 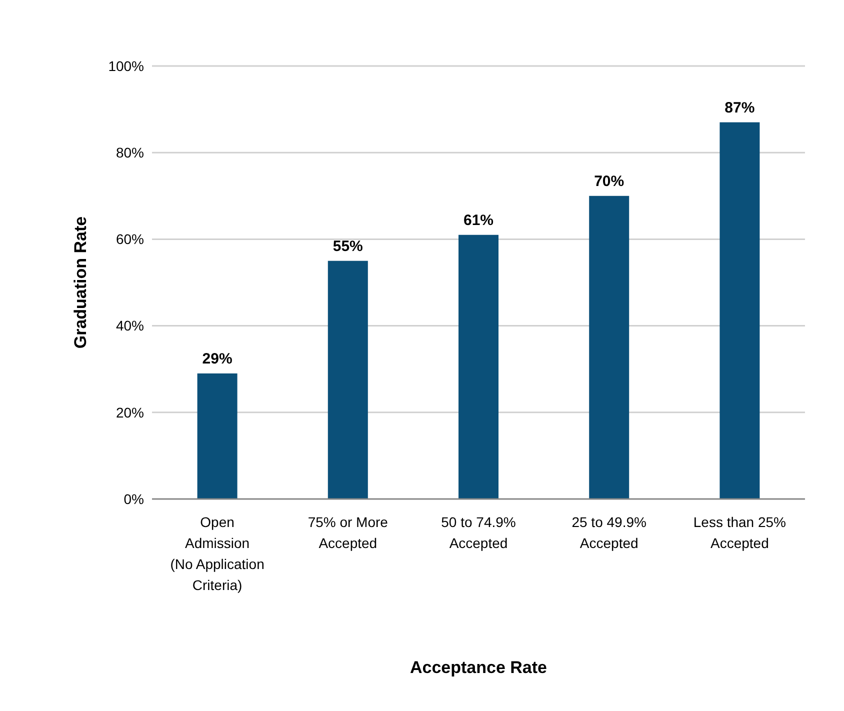 I want to click on data-label: 55%, so click(x=347, y=246).